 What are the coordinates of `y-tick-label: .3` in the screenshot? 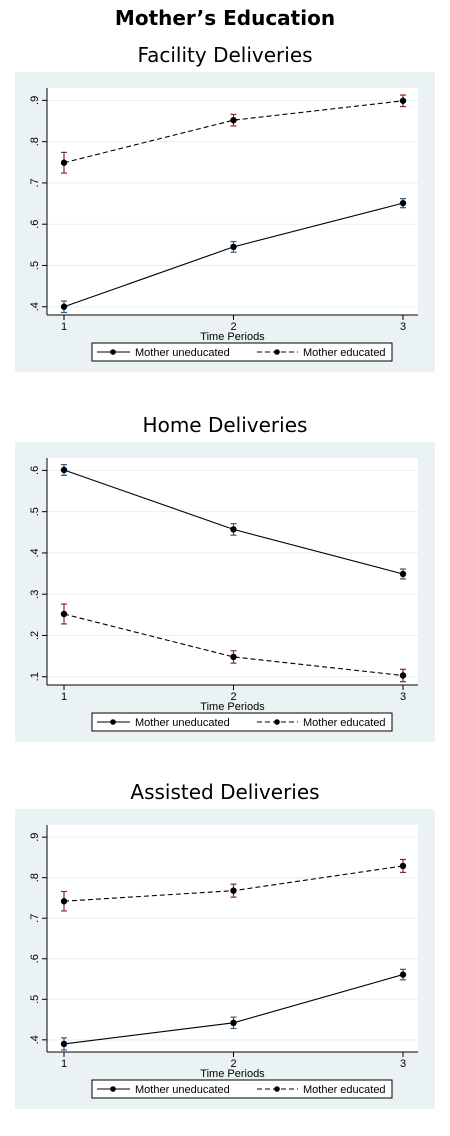 It's located at (35, 594).